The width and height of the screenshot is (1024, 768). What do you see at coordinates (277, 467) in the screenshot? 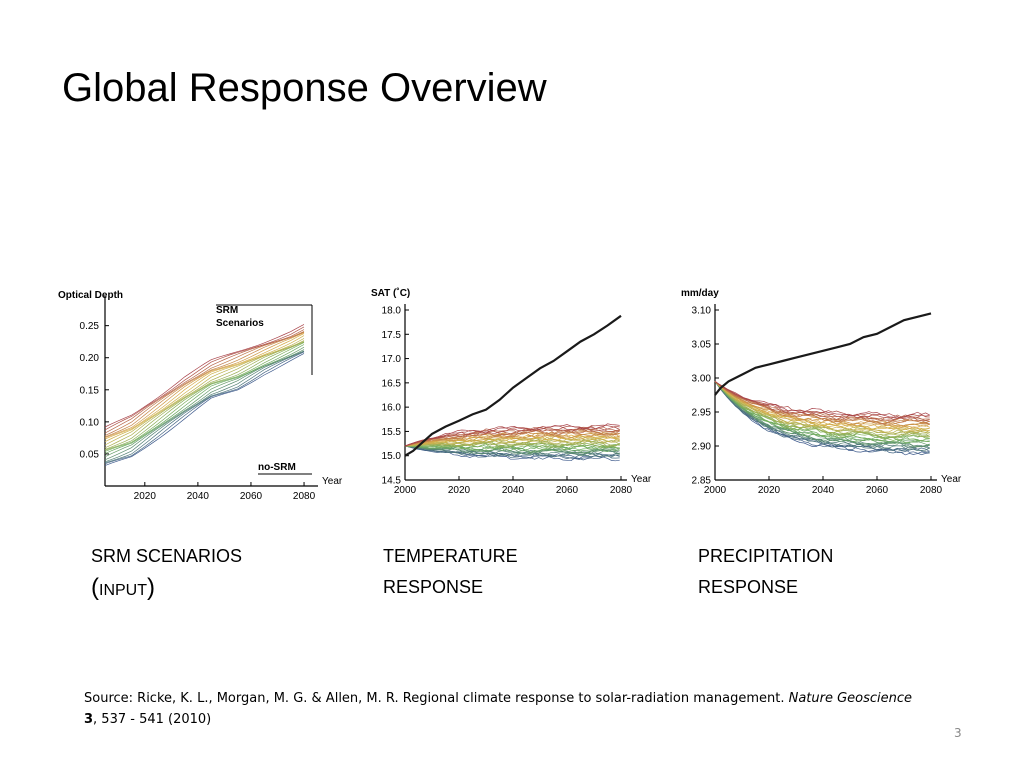
I see `annotation-label: no-SRM` at bounding box center [277, 467].